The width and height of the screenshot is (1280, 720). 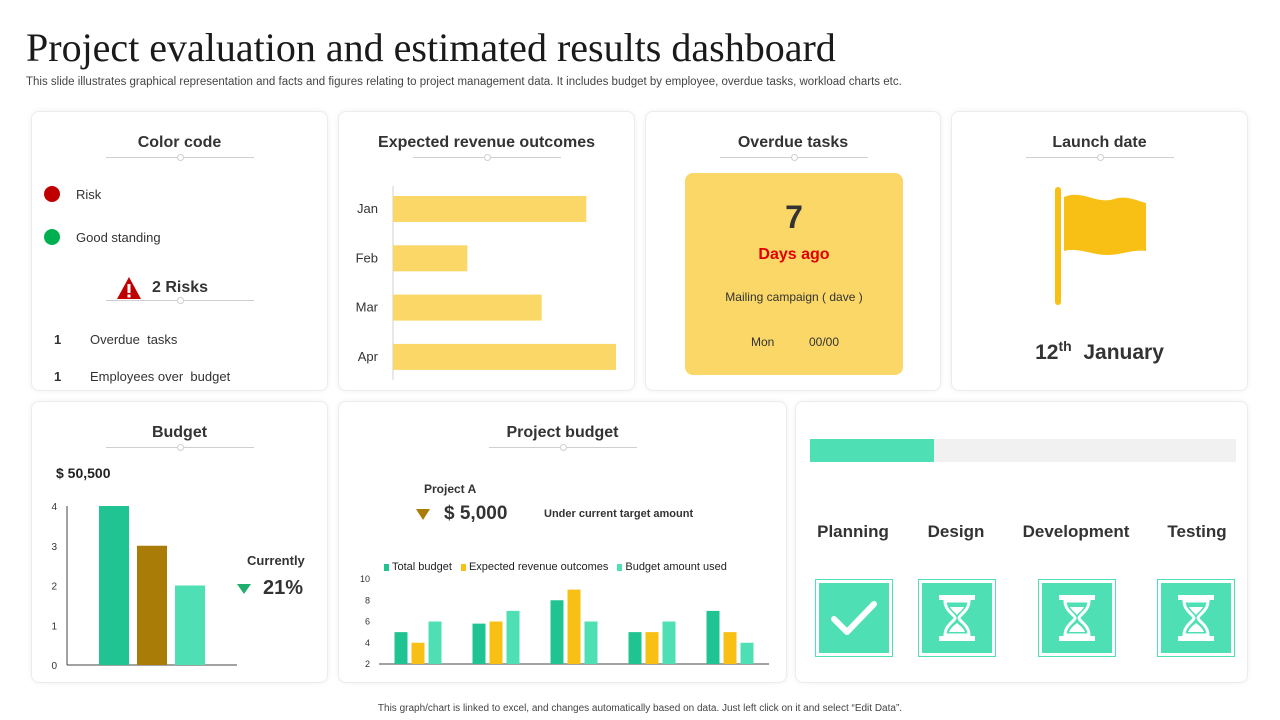 I want to click on risk-item: 1 Employees over budget, so click(x=142, y=376).